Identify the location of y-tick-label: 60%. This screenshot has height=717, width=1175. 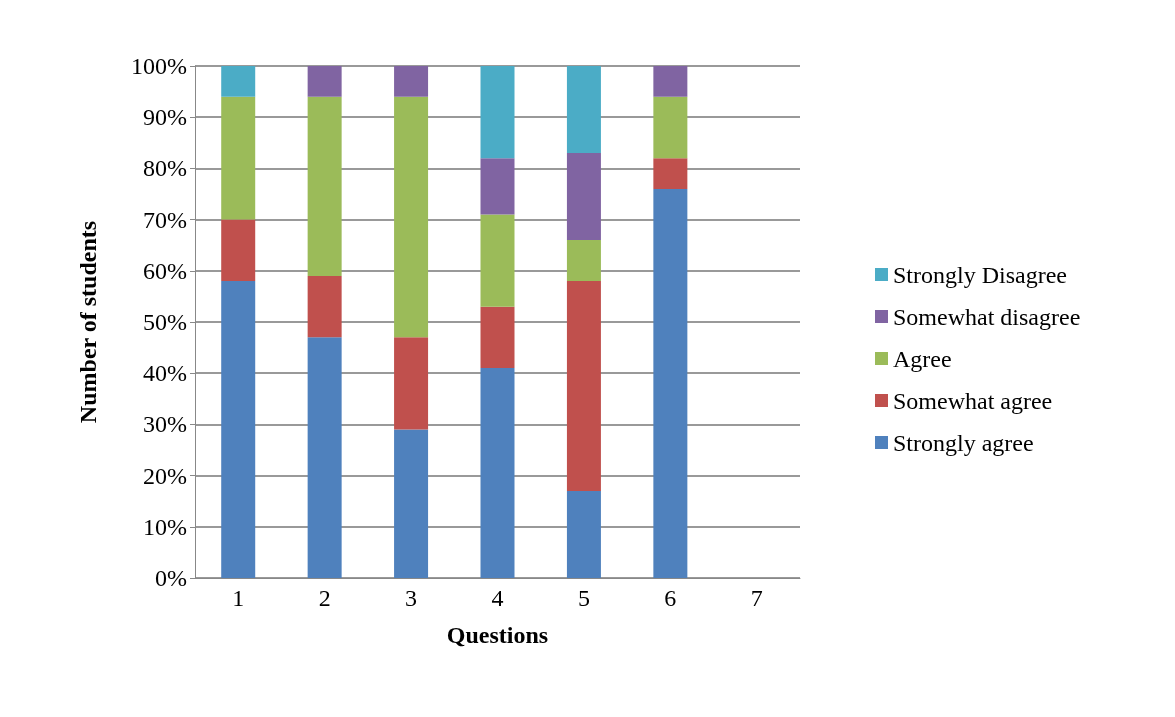
(165, 270).